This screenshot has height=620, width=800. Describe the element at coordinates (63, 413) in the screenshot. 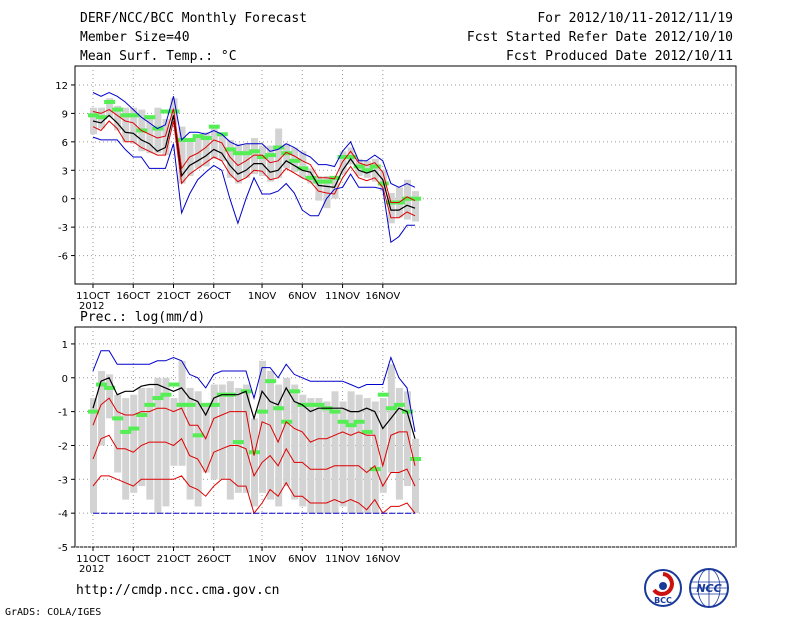

I see `prec-ytick-label: -1` at that location.